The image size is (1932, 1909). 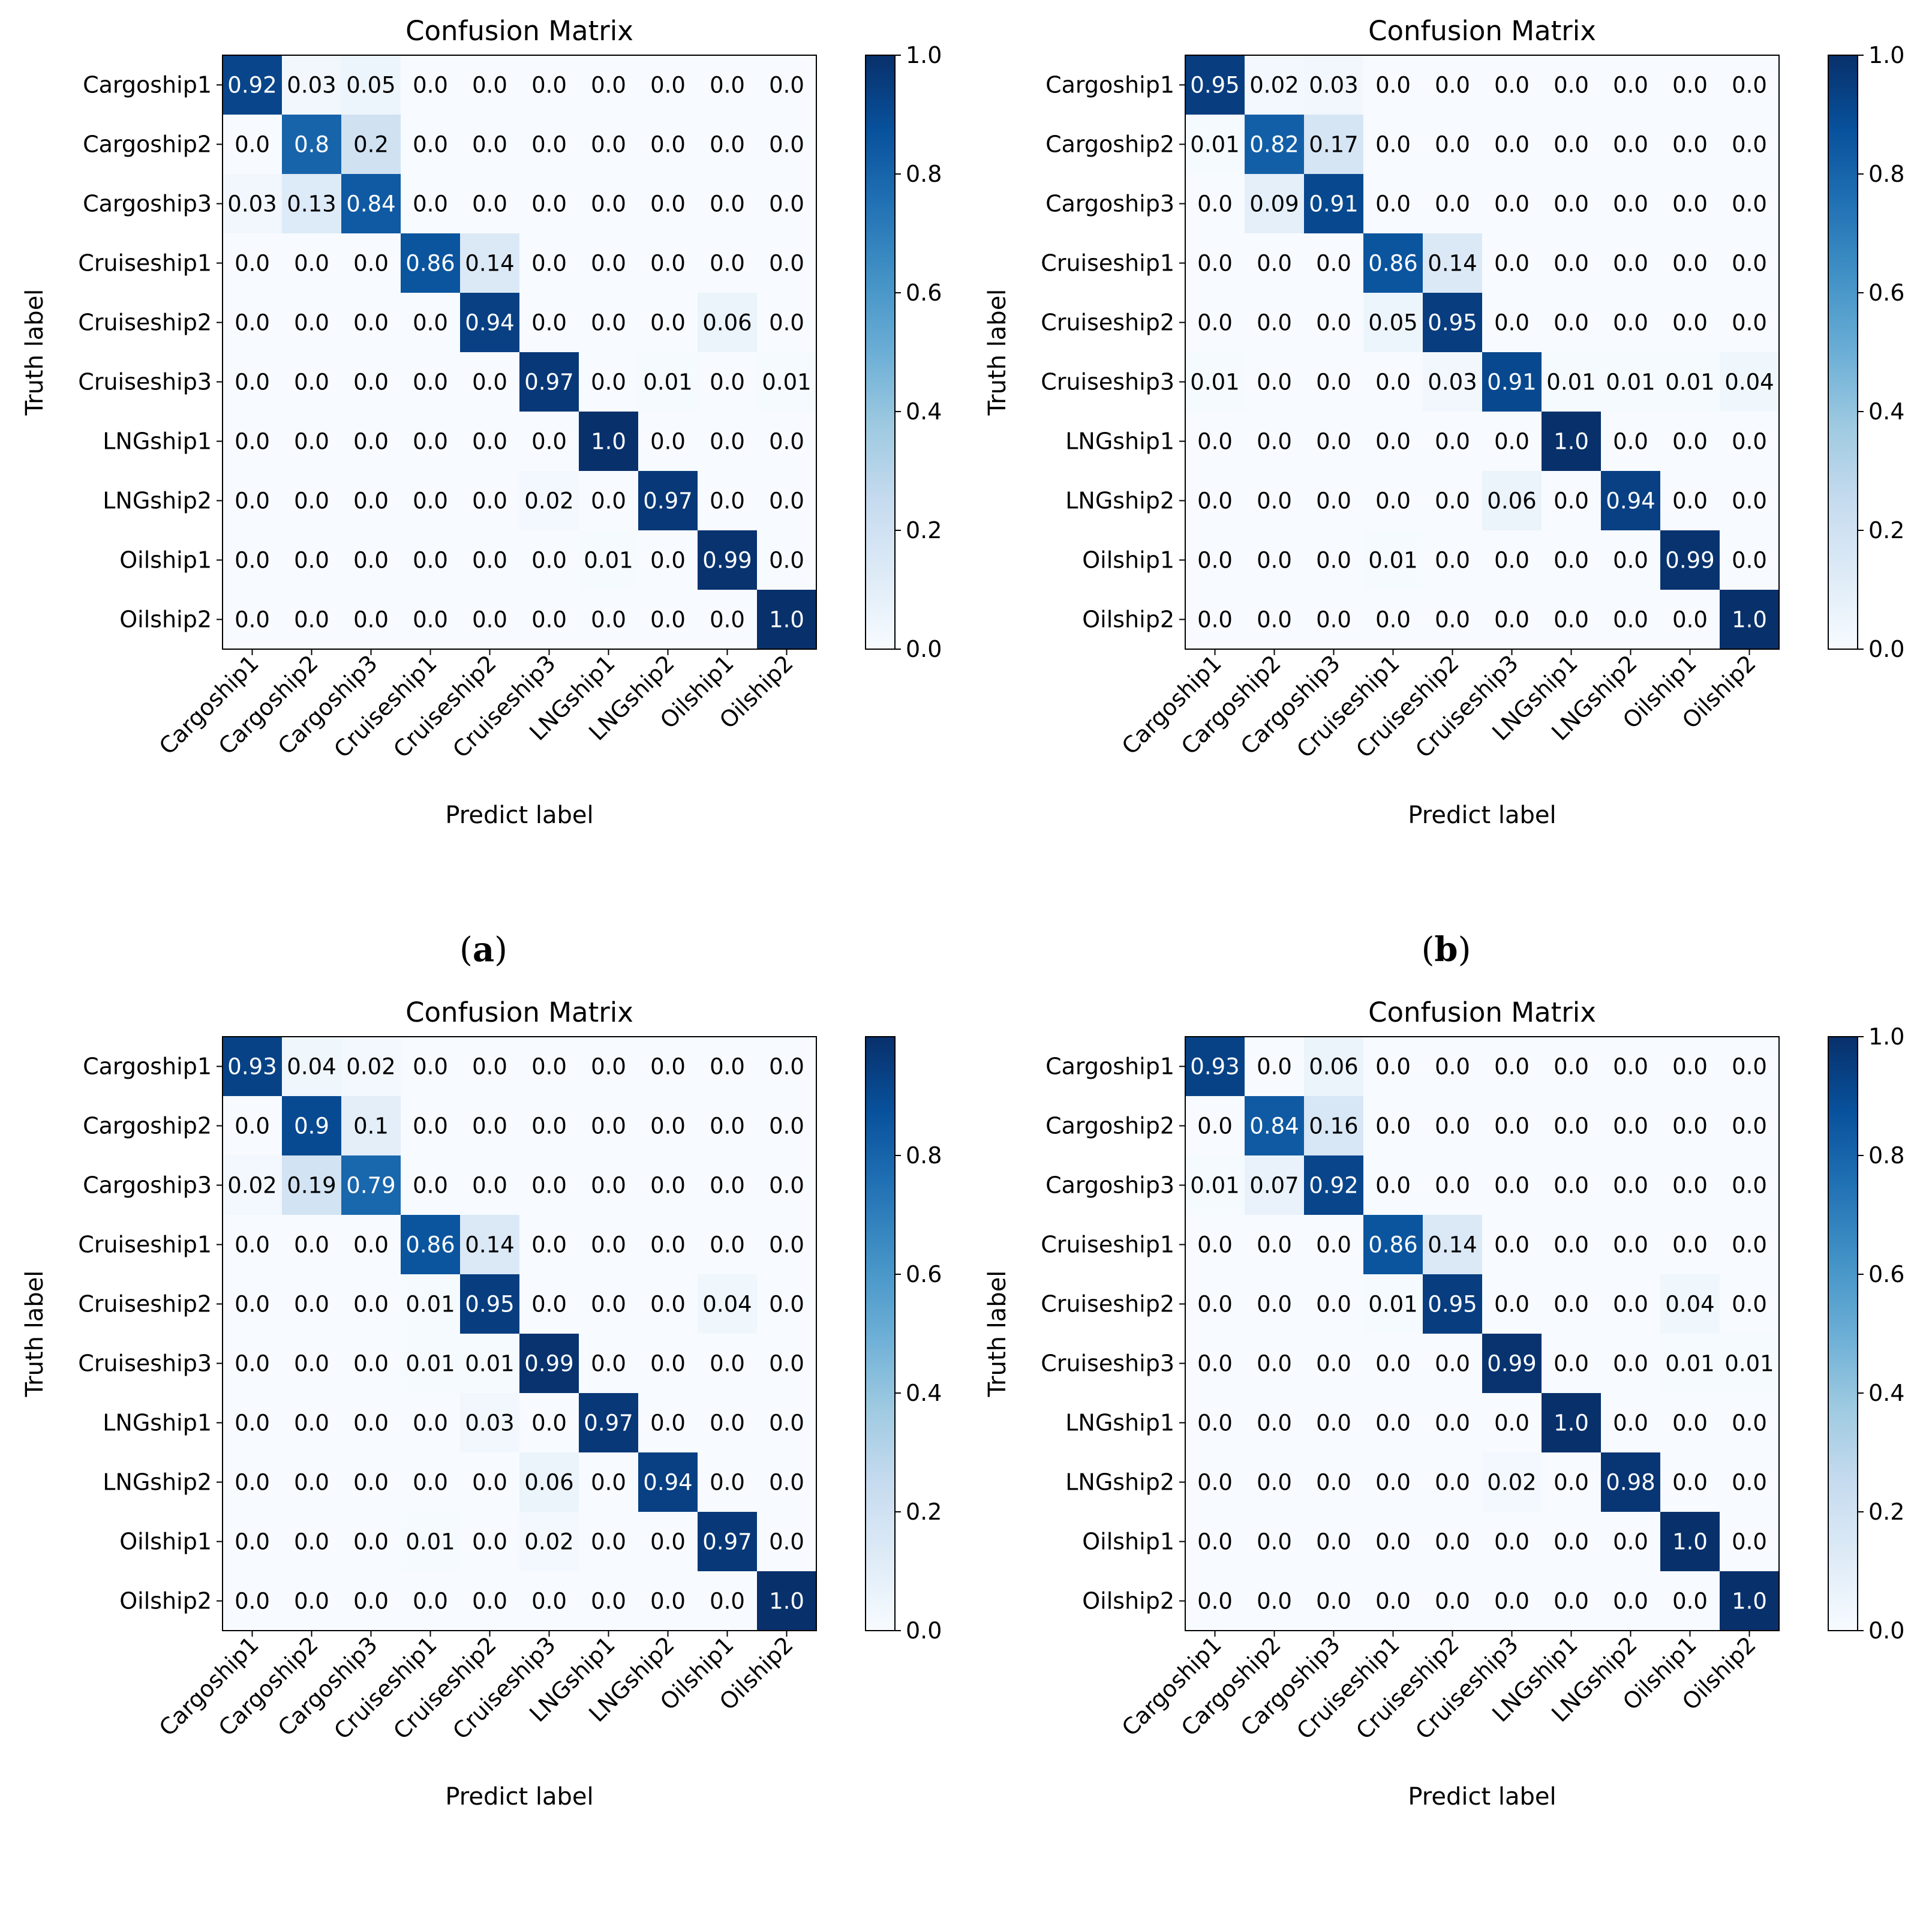 I want to click on y-tick-label: LNGship2, so click(x=157, y=1482).